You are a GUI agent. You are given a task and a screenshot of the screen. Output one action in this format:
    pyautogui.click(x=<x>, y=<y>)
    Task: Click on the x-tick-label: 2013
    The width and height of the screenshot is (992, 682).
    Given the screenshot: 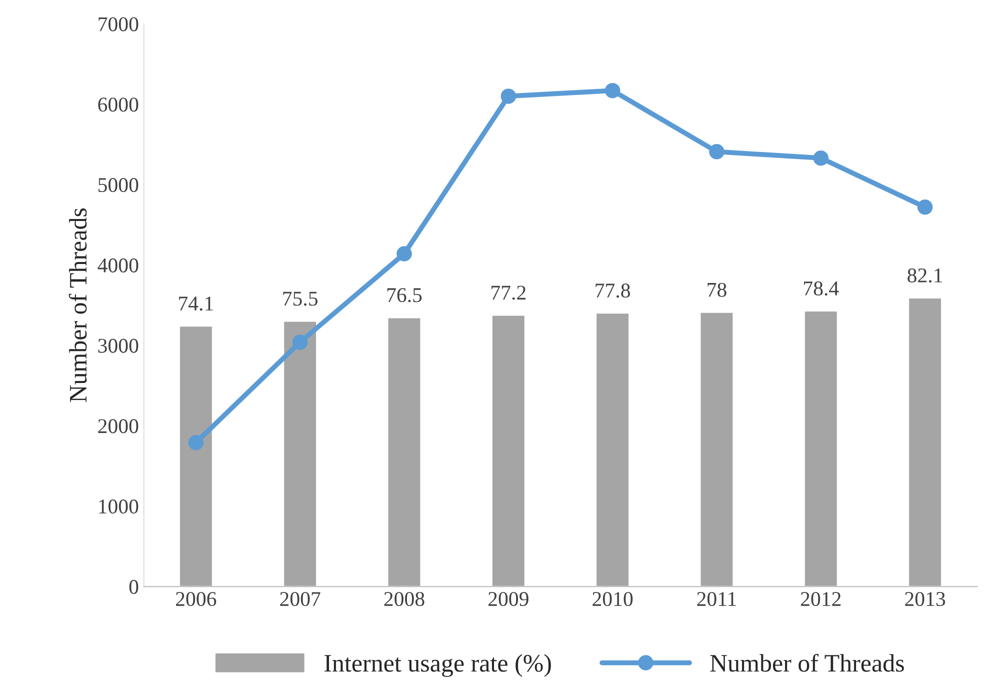 What is the action you would take?
    pyautogui.click(x=925, y=599)
    